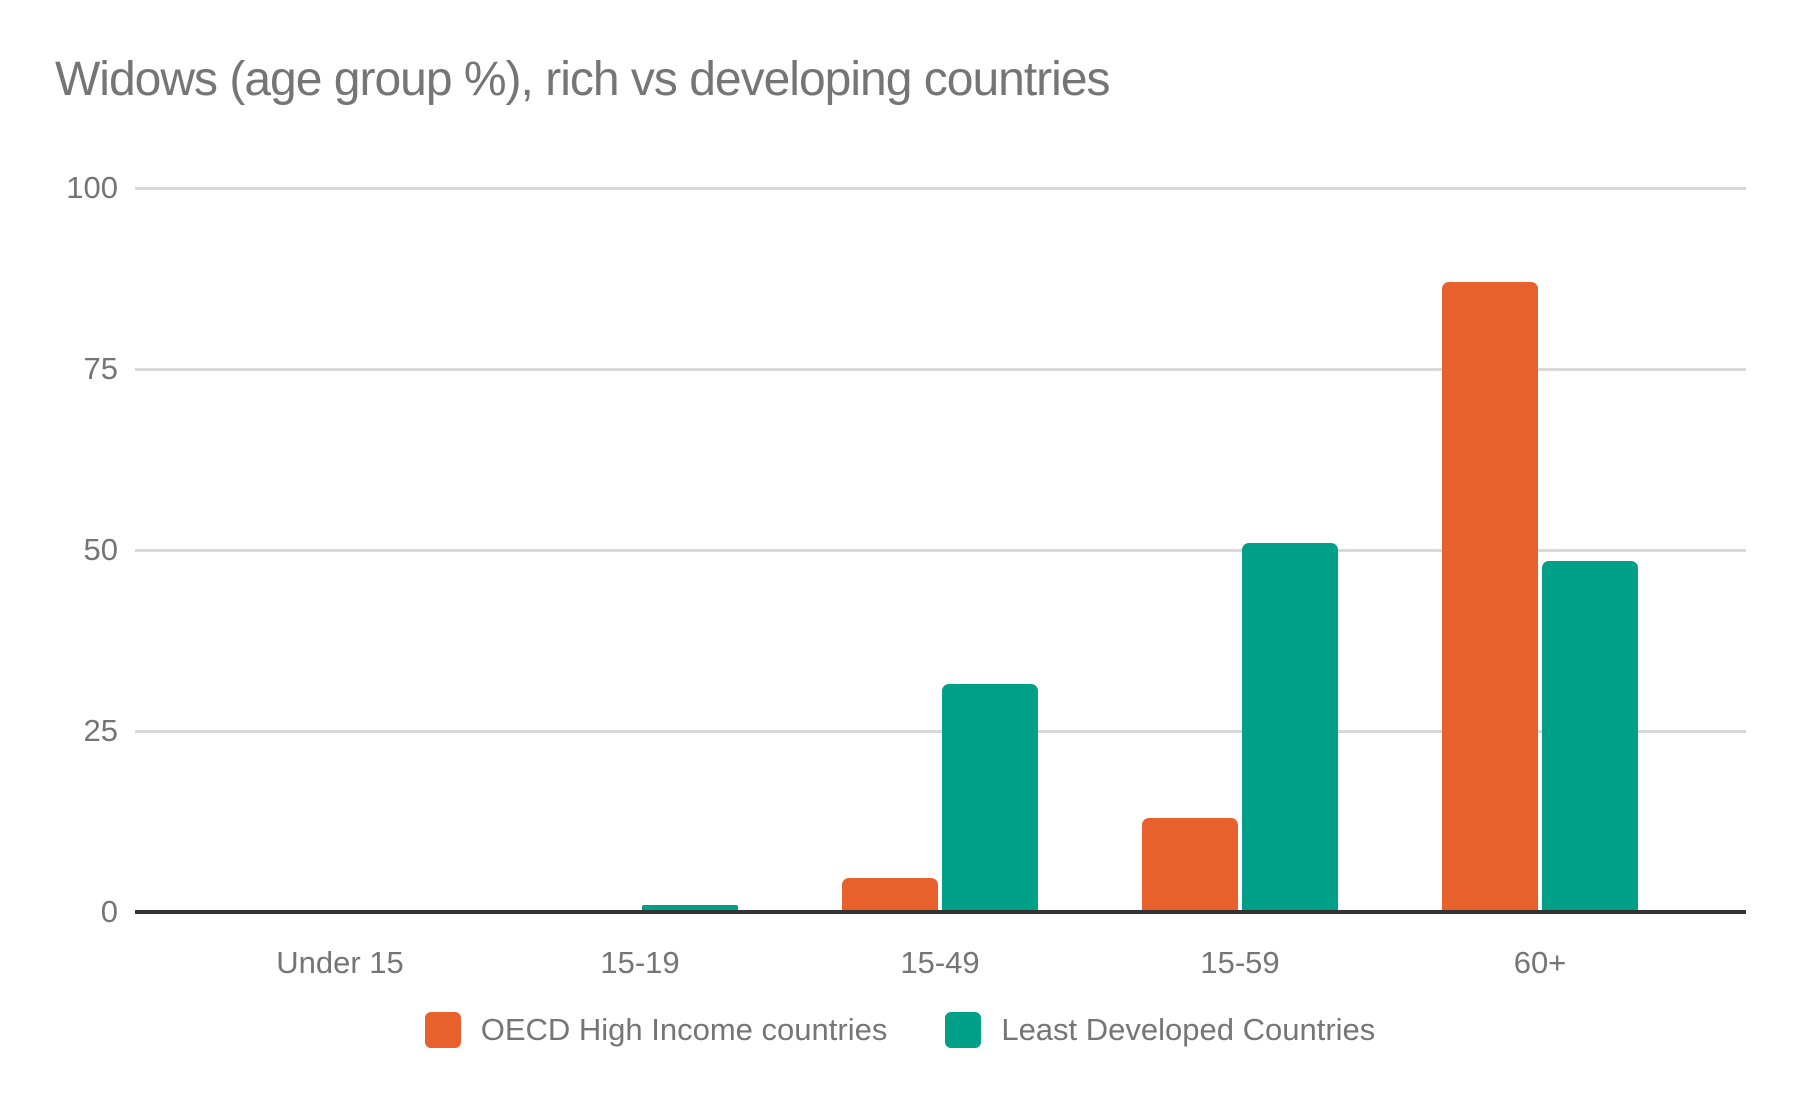 The height and width of the screenshot is (1113, 1800). I want to click on y-tick-label-75: 75, so click(100, 368).